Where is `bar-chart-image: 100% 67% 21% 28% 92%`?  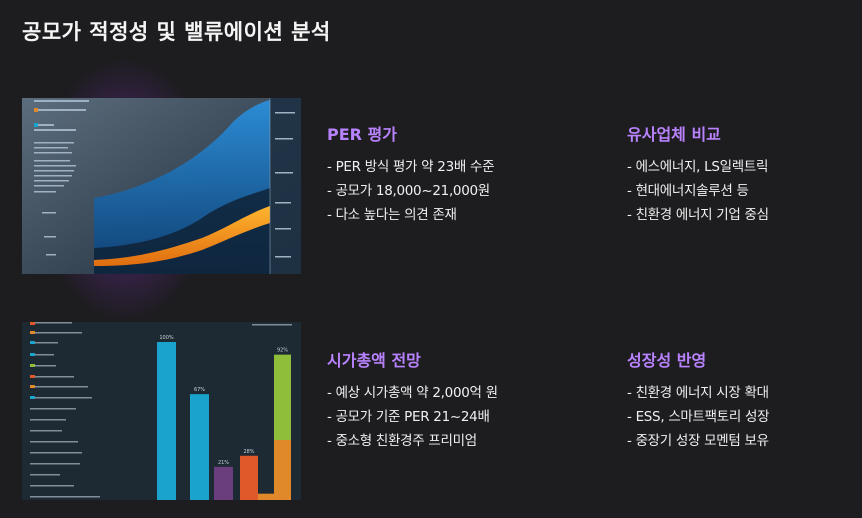
bar-chart-image: 100% 67% 21% 28% 92% is located at coordinates (161, 411).